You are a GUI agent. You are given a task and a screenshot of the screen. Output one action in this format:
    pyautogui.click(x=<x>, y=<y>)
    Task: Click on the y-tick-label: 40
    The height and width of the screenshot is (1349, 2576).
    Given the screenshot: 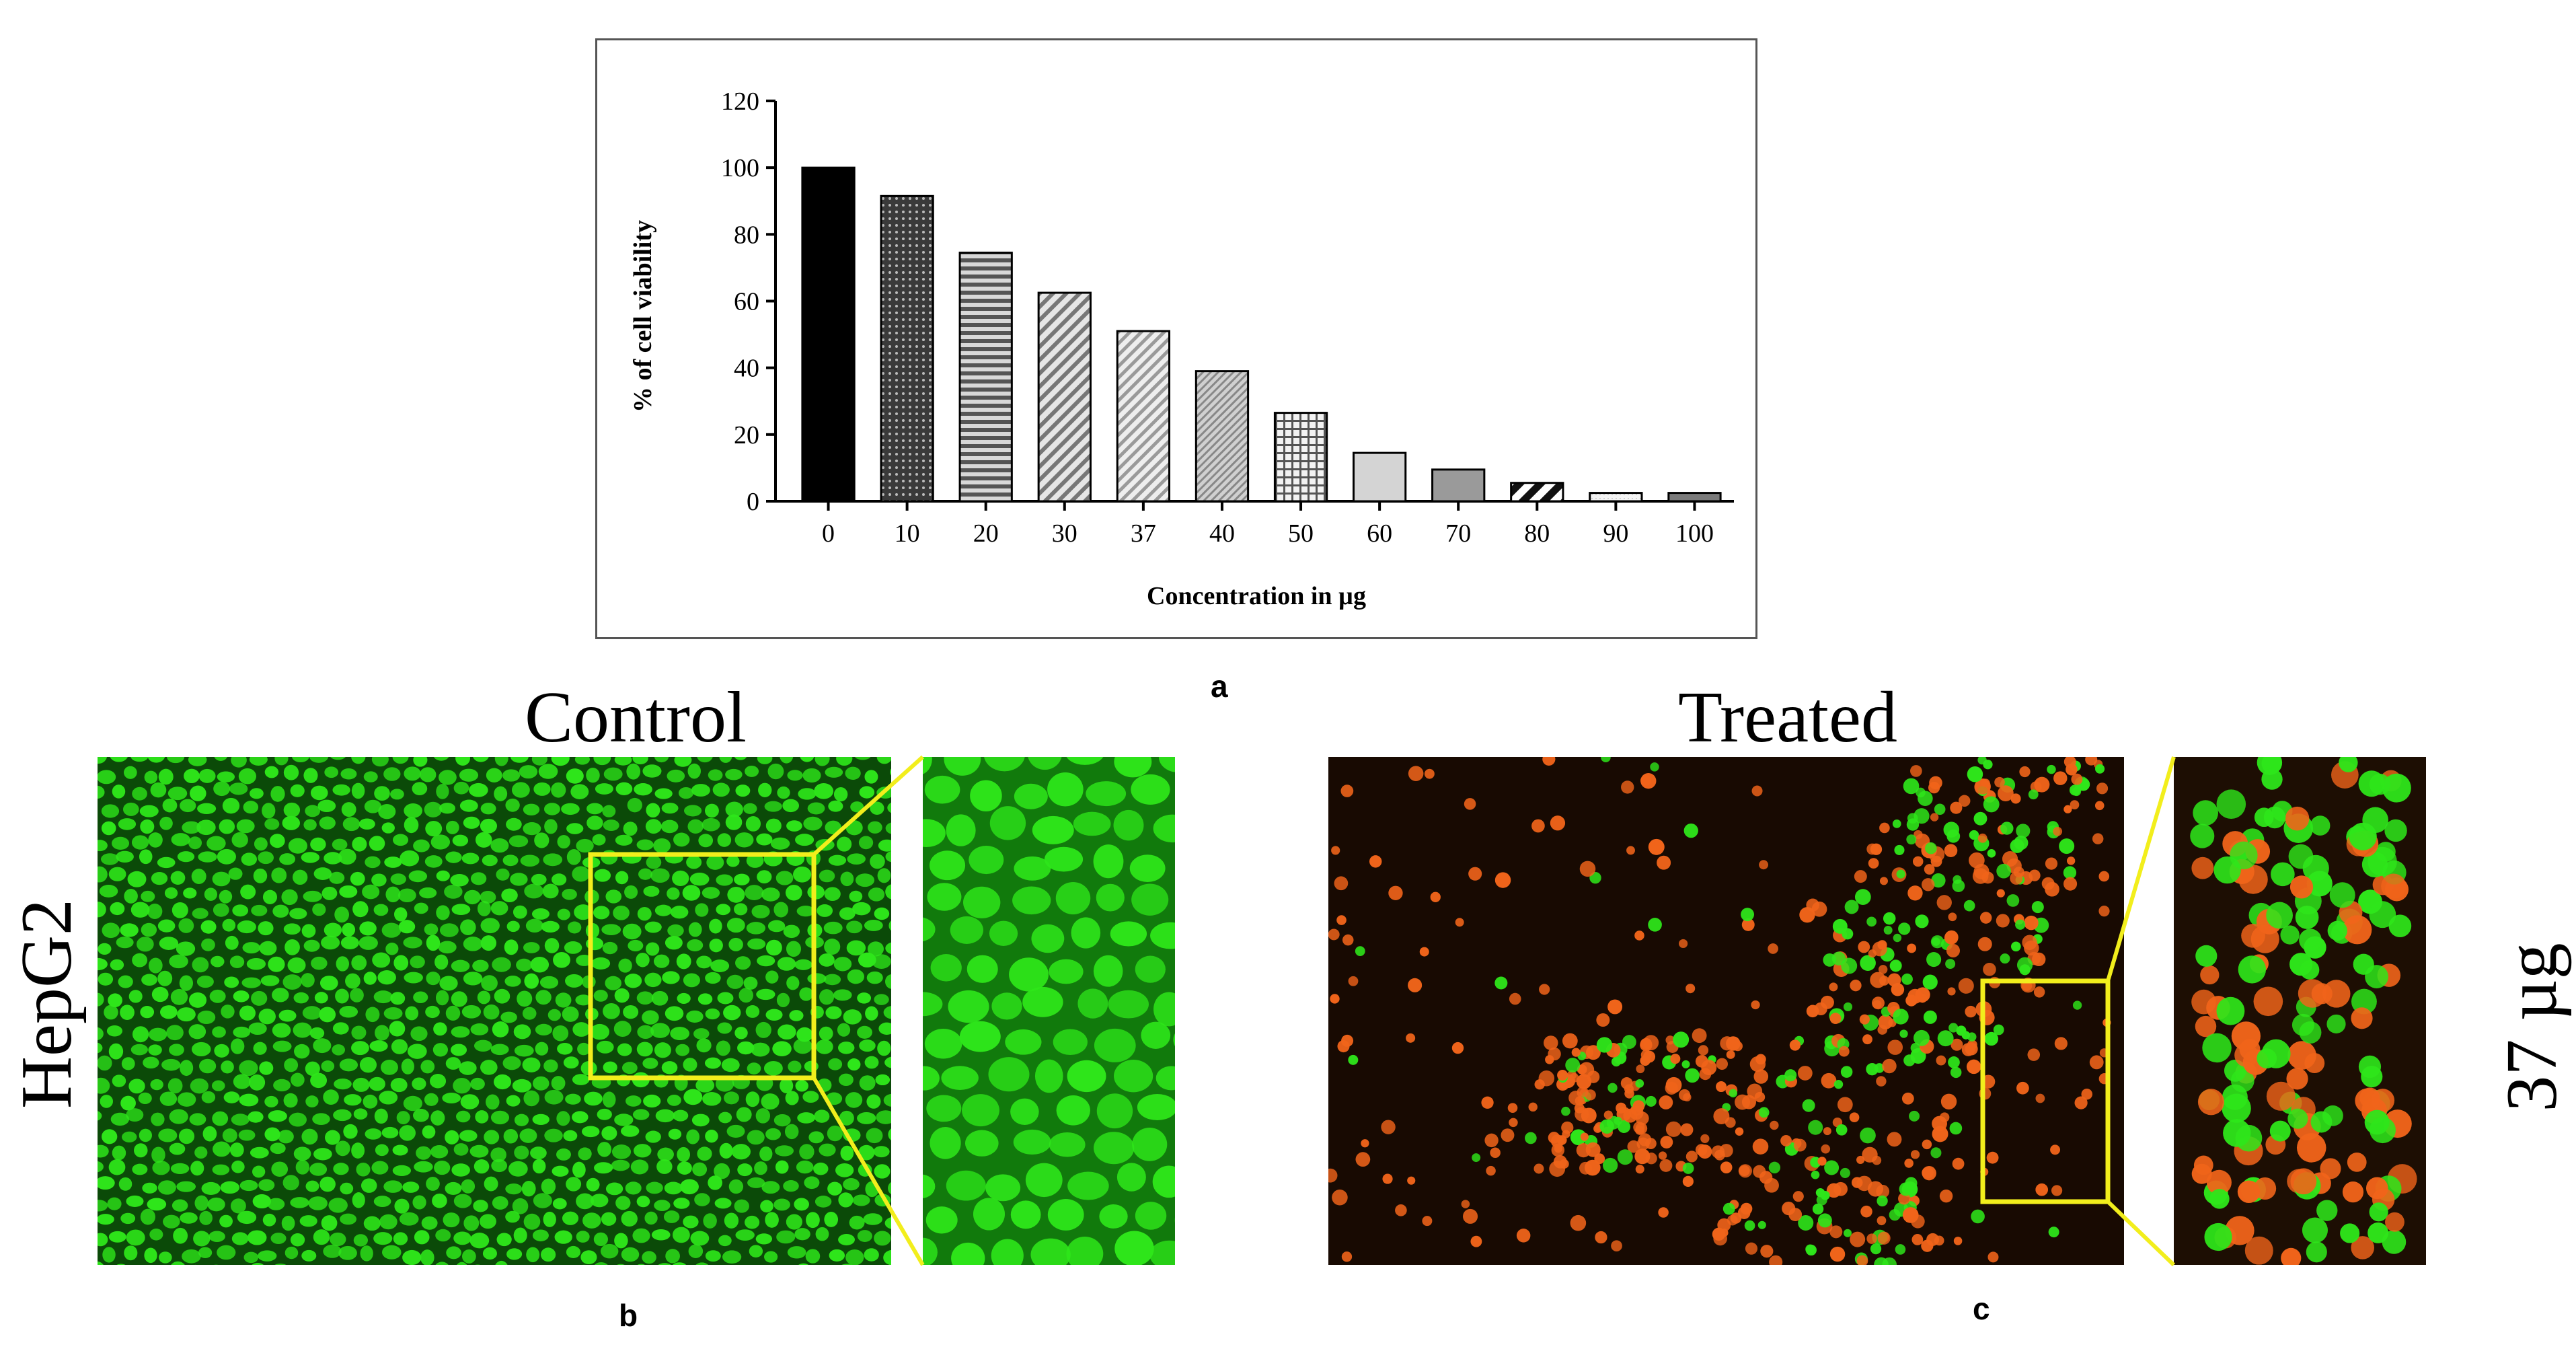 What is the action you would take?
    pyautogui.click(x=746, y=369)
    